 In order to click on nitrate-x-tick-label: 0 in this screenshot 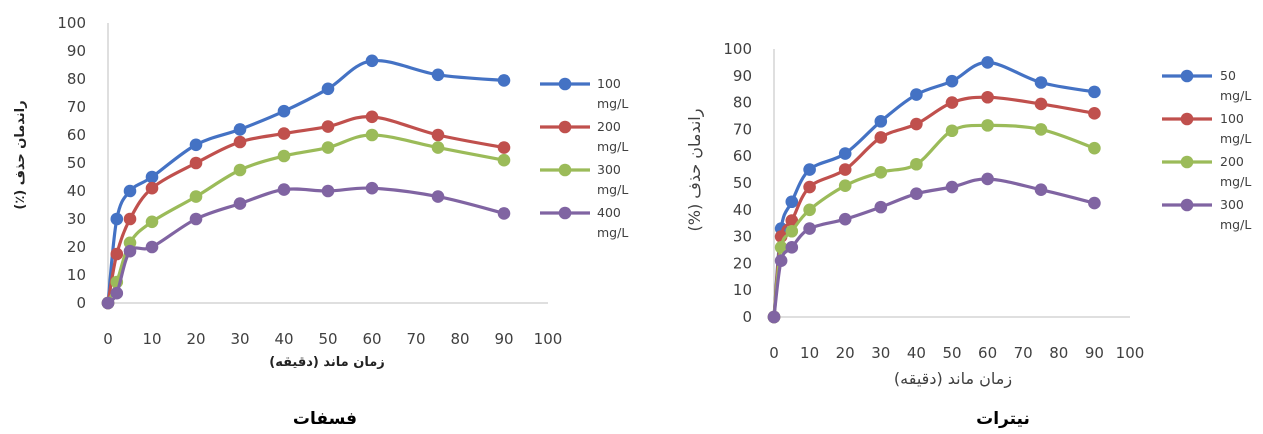, I will do `click(774, 353)`.